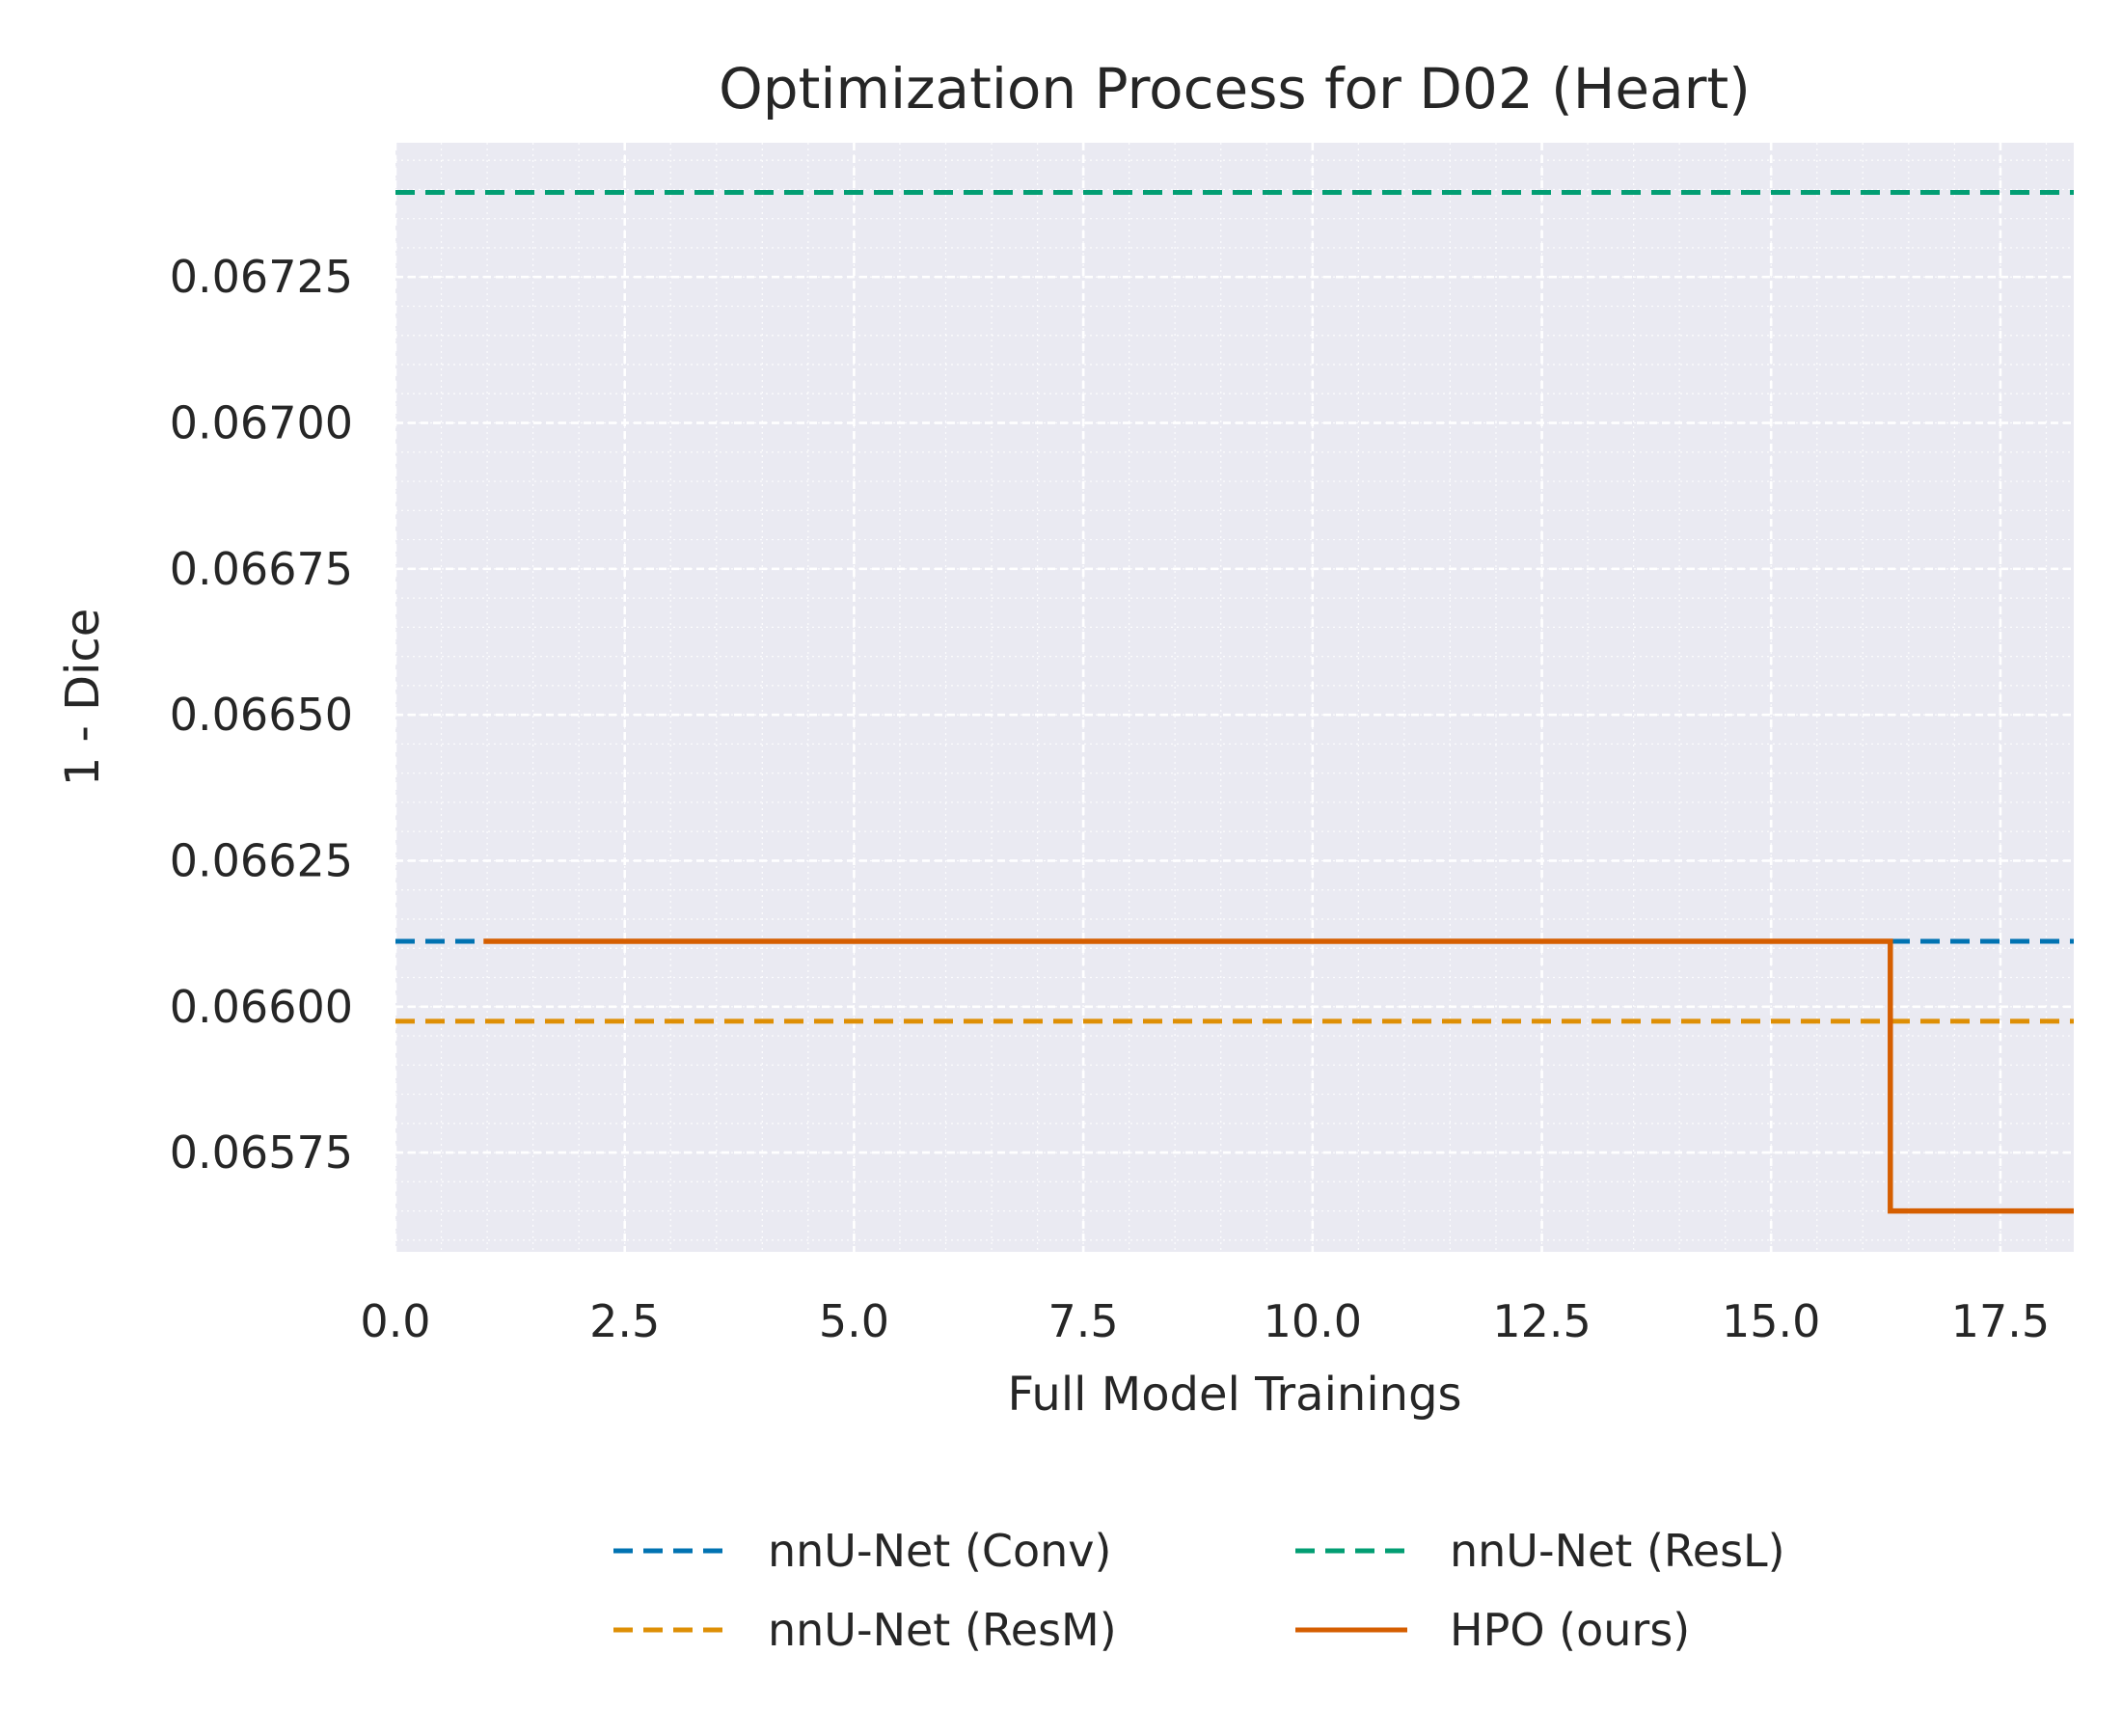 The width and height of the screenshot is (2122, 1736). What do you see at coordinates (1279, 1076) in the screenshot?
I see `series-line-hpo-ours` at bounding box center [1279, 1076].